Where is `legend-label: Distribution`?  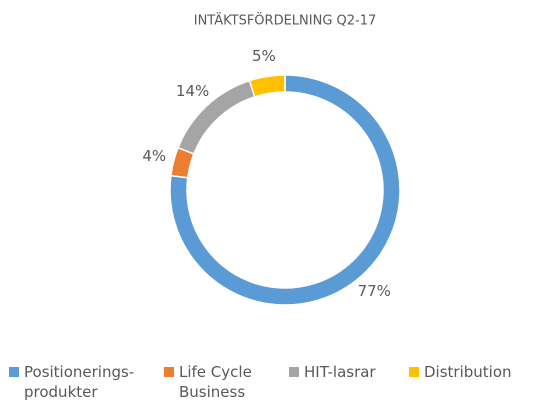 legend-label: Distribution is located at coordinates (468, 372).